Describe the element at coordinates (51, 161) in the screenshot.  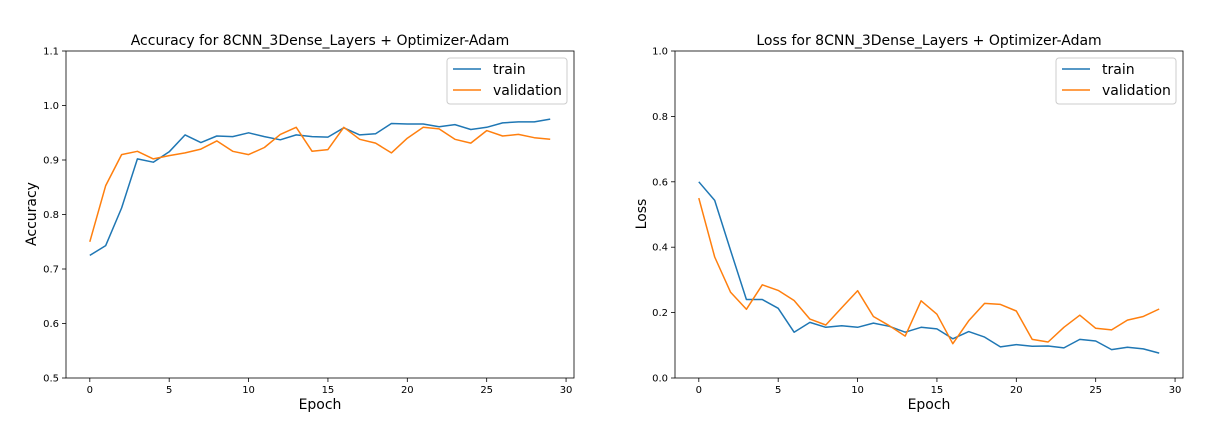
I see `y-tick-label: 0.9` at that location.